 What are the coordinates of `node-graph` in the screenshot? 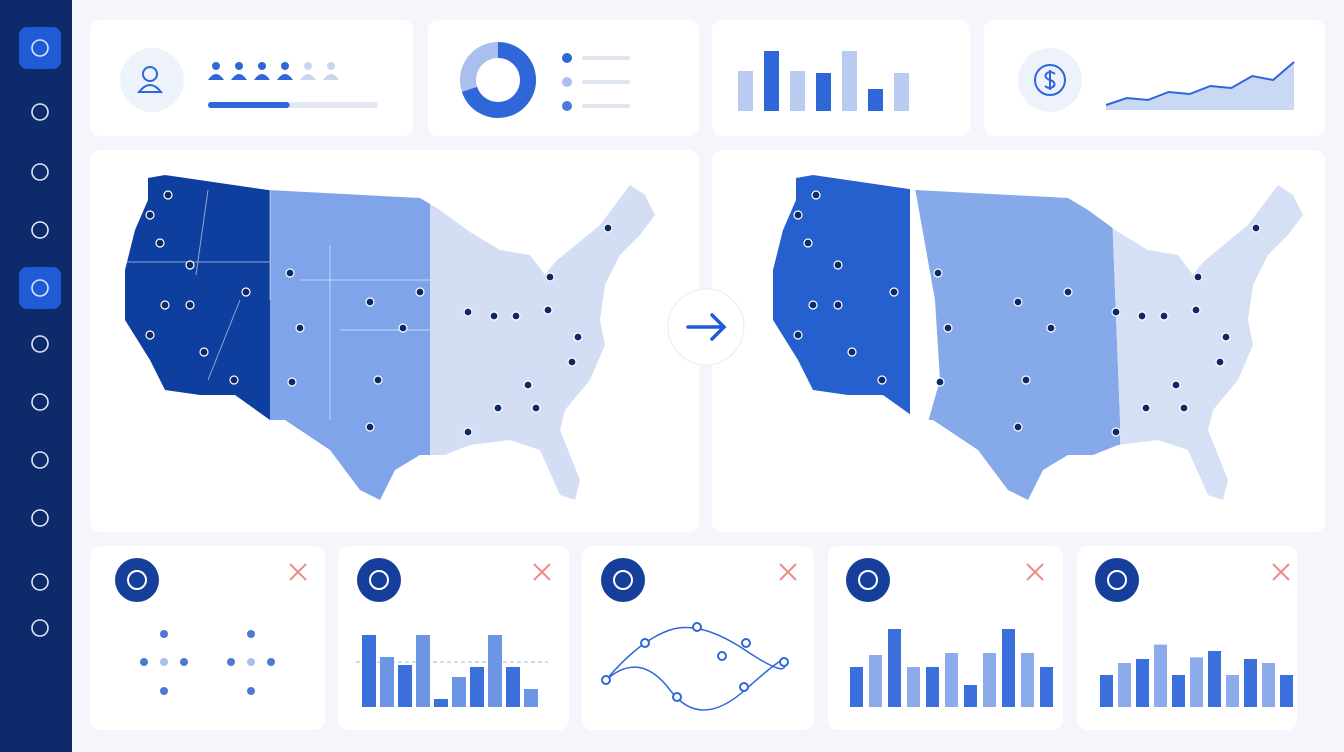 It's located at (207, 662).